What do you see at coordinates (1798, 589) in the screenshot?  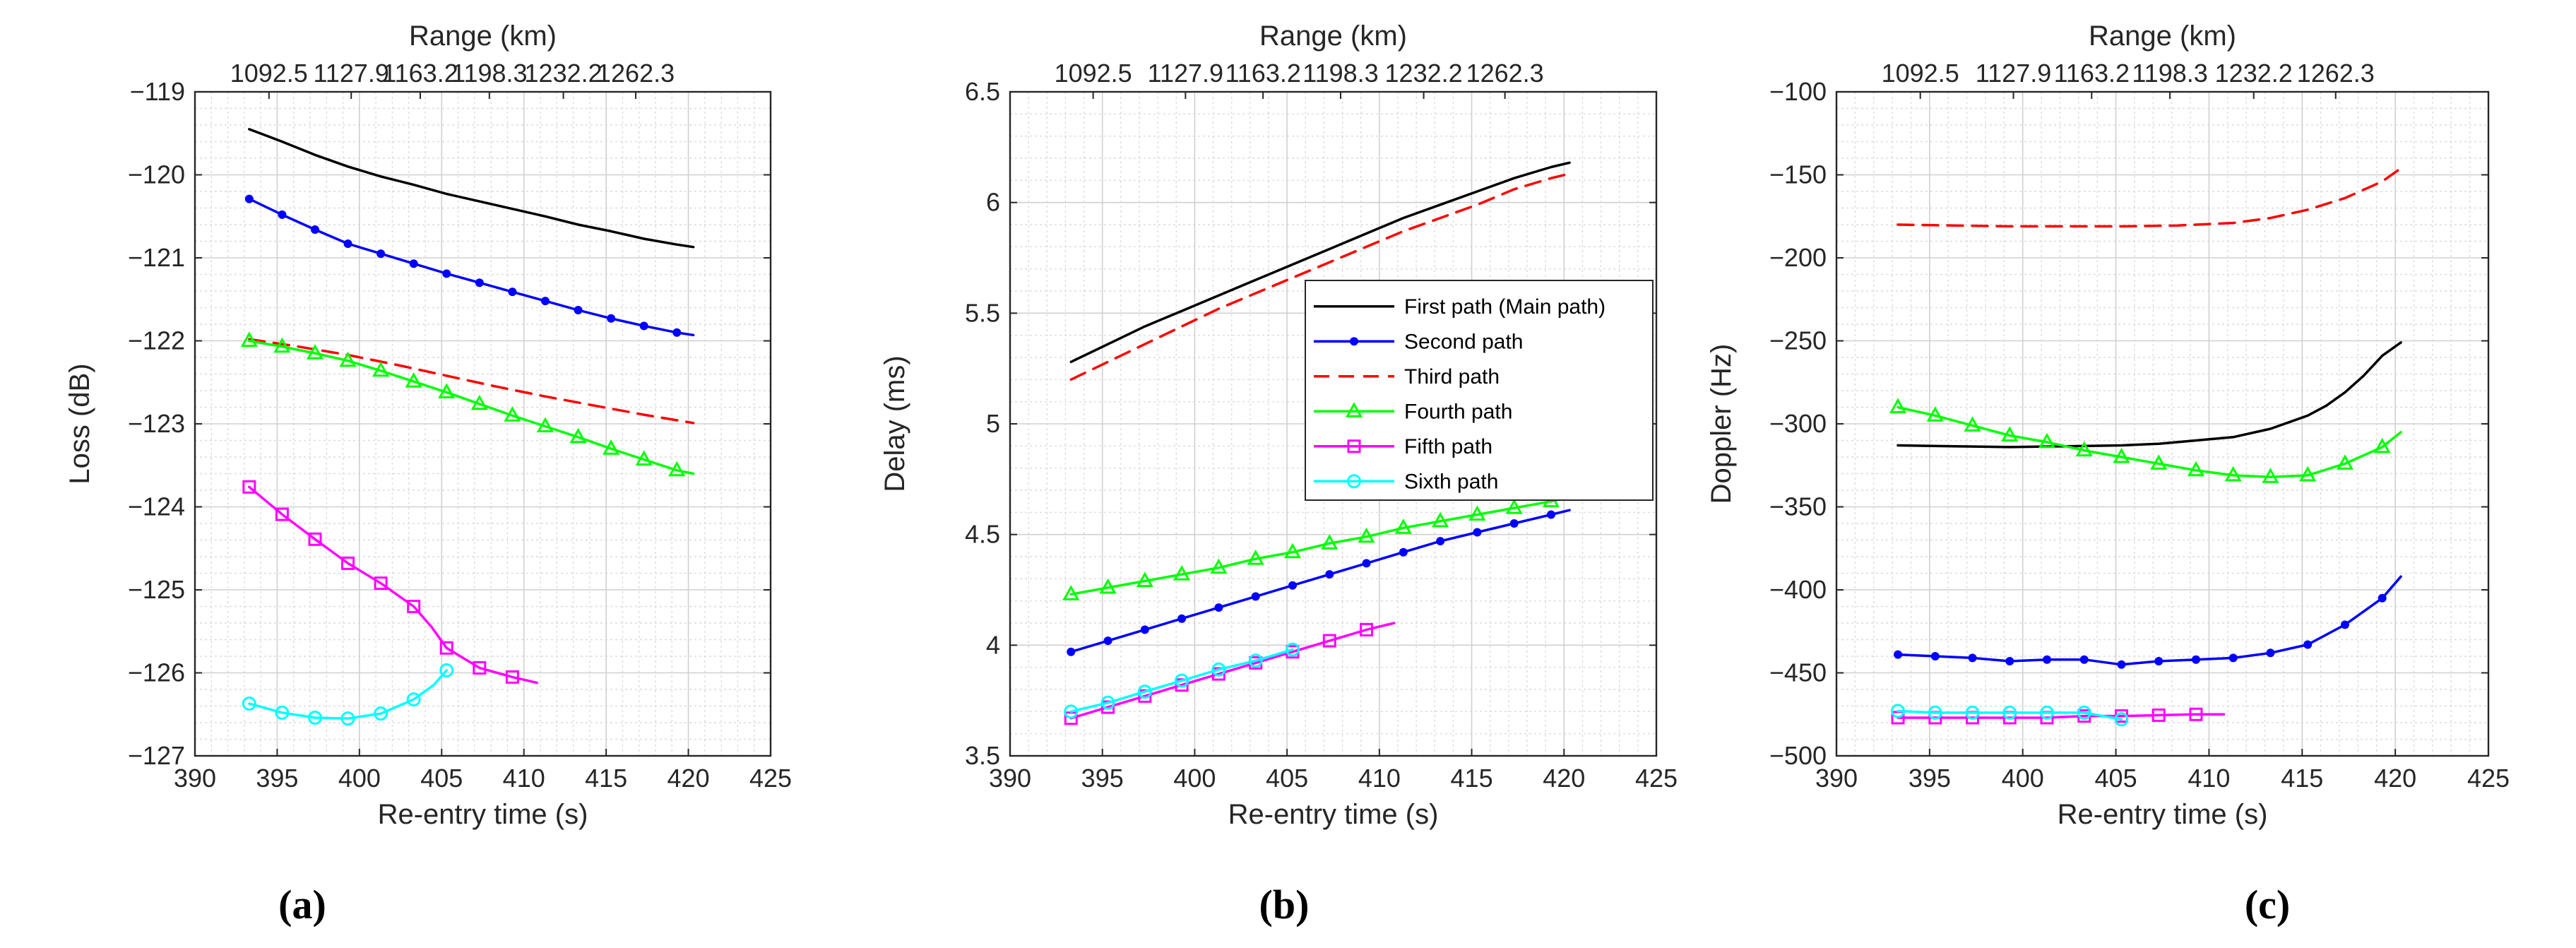 I see `y-tick-label: −400` at bounding box center [1798, 589].